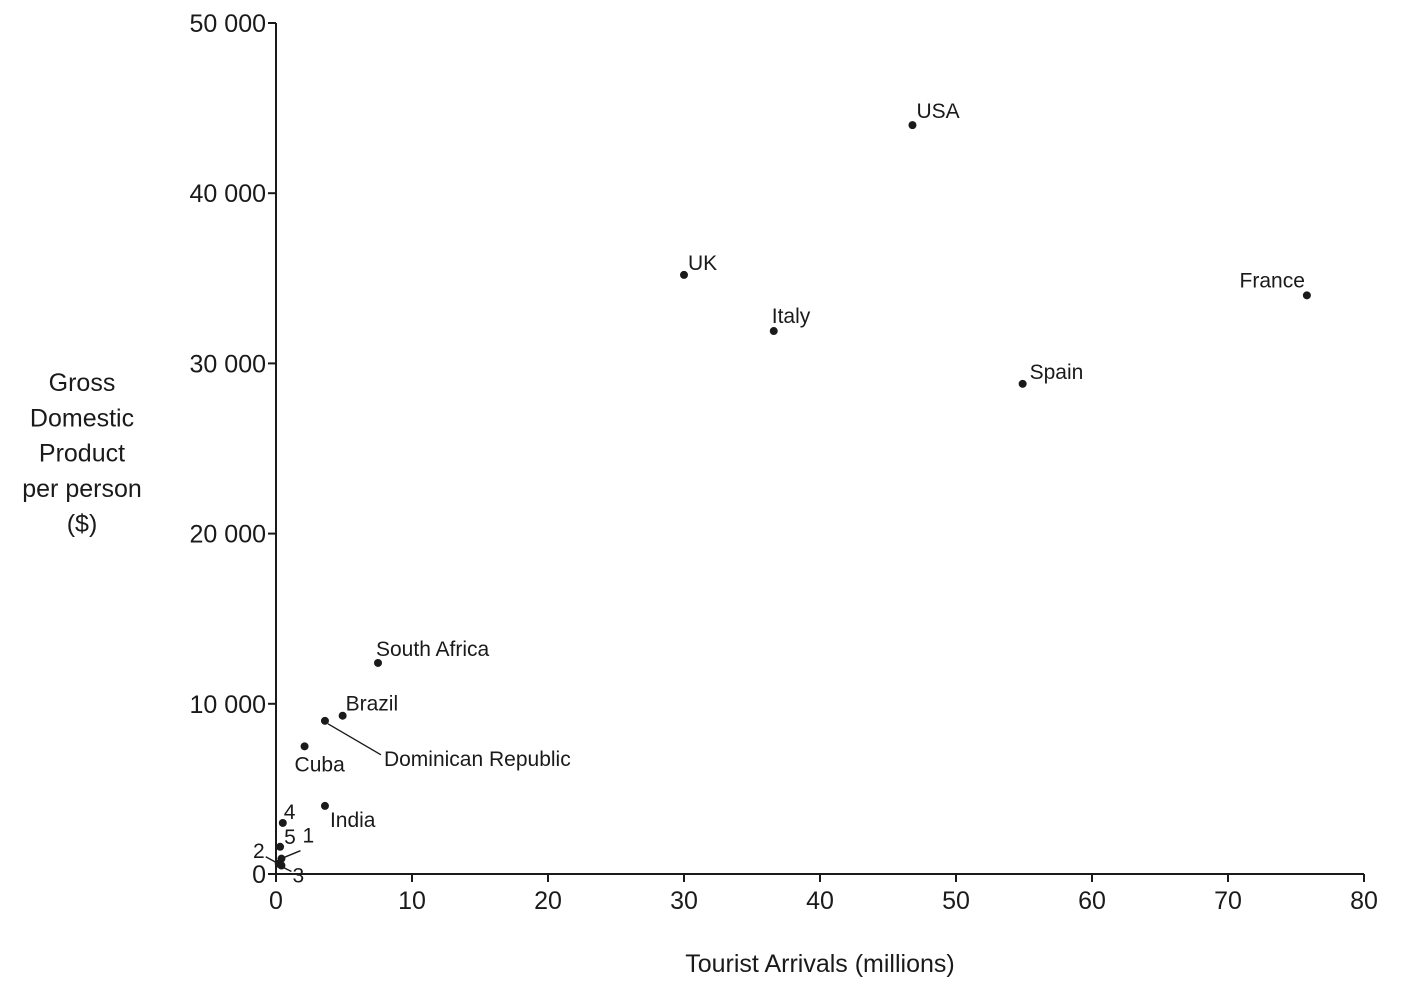 This screenshot has height=983, width=1401. What do you see at coordinates (324, 720) in the screenshot?
I see `point-dominican-republic` at bounding box center [324, 720].